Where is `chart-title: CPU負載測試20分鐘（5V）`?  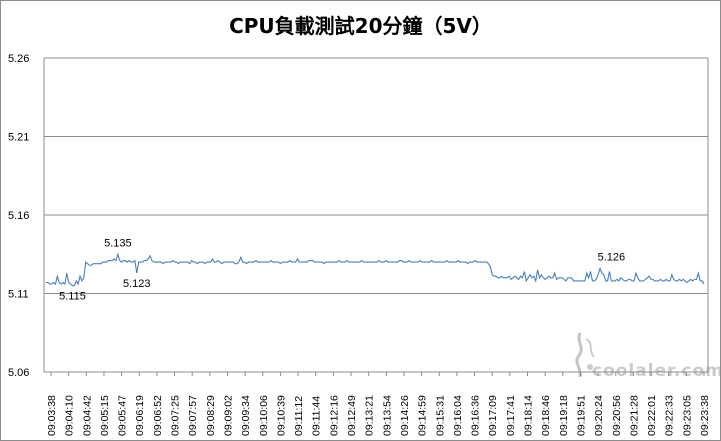
chart-title: CPU負載測試20分鐘（5V） is located at coordinates (360, 26).